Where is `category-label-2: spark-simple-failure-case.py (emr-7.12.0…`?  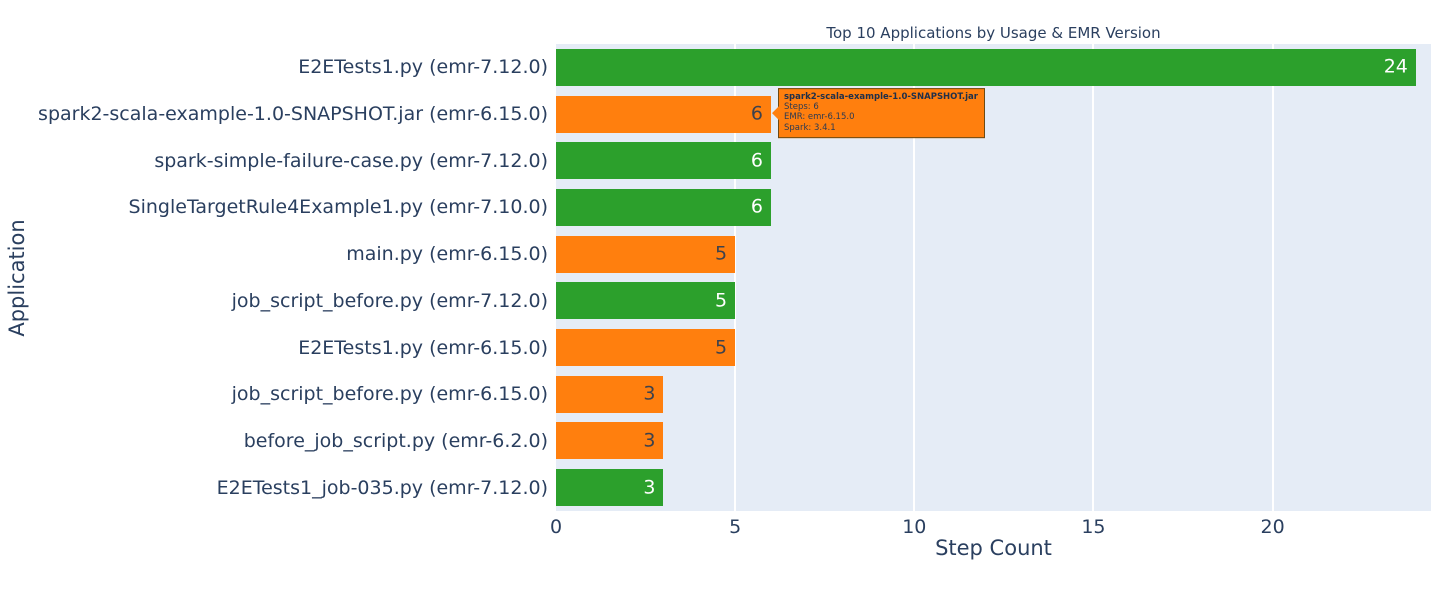
category-label-2: spark-simple-failure-case.py (emr-7.12.0… is located at coordinates (351, 160).